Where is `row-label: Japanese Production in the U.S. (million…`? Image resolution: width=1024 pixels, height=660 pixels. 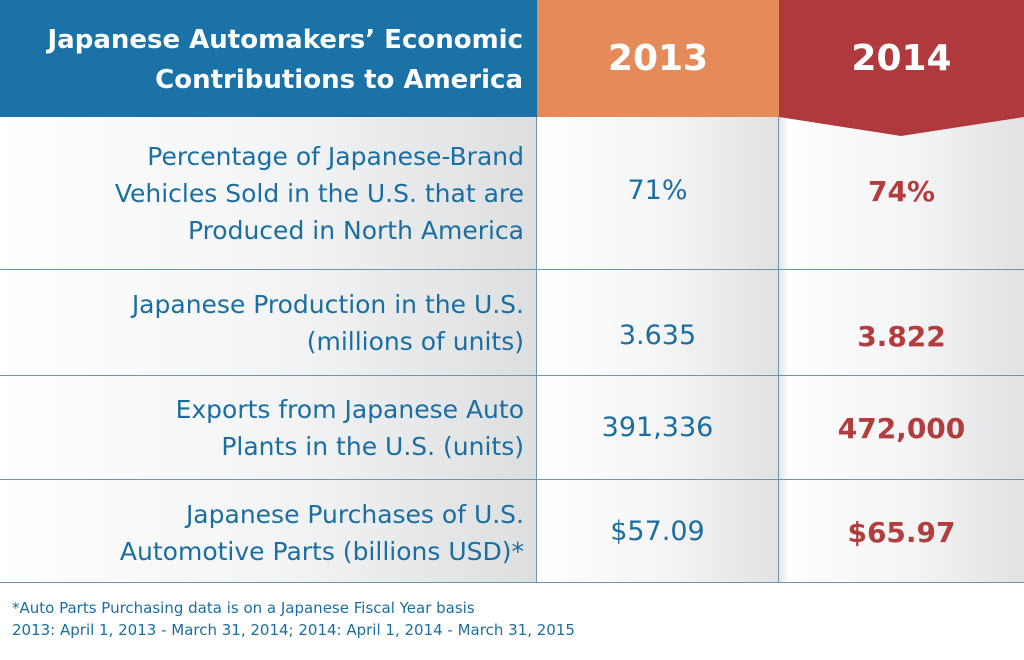
row-label: Japanese Production in the U.S. (million… is located at coordinates (268, 322).